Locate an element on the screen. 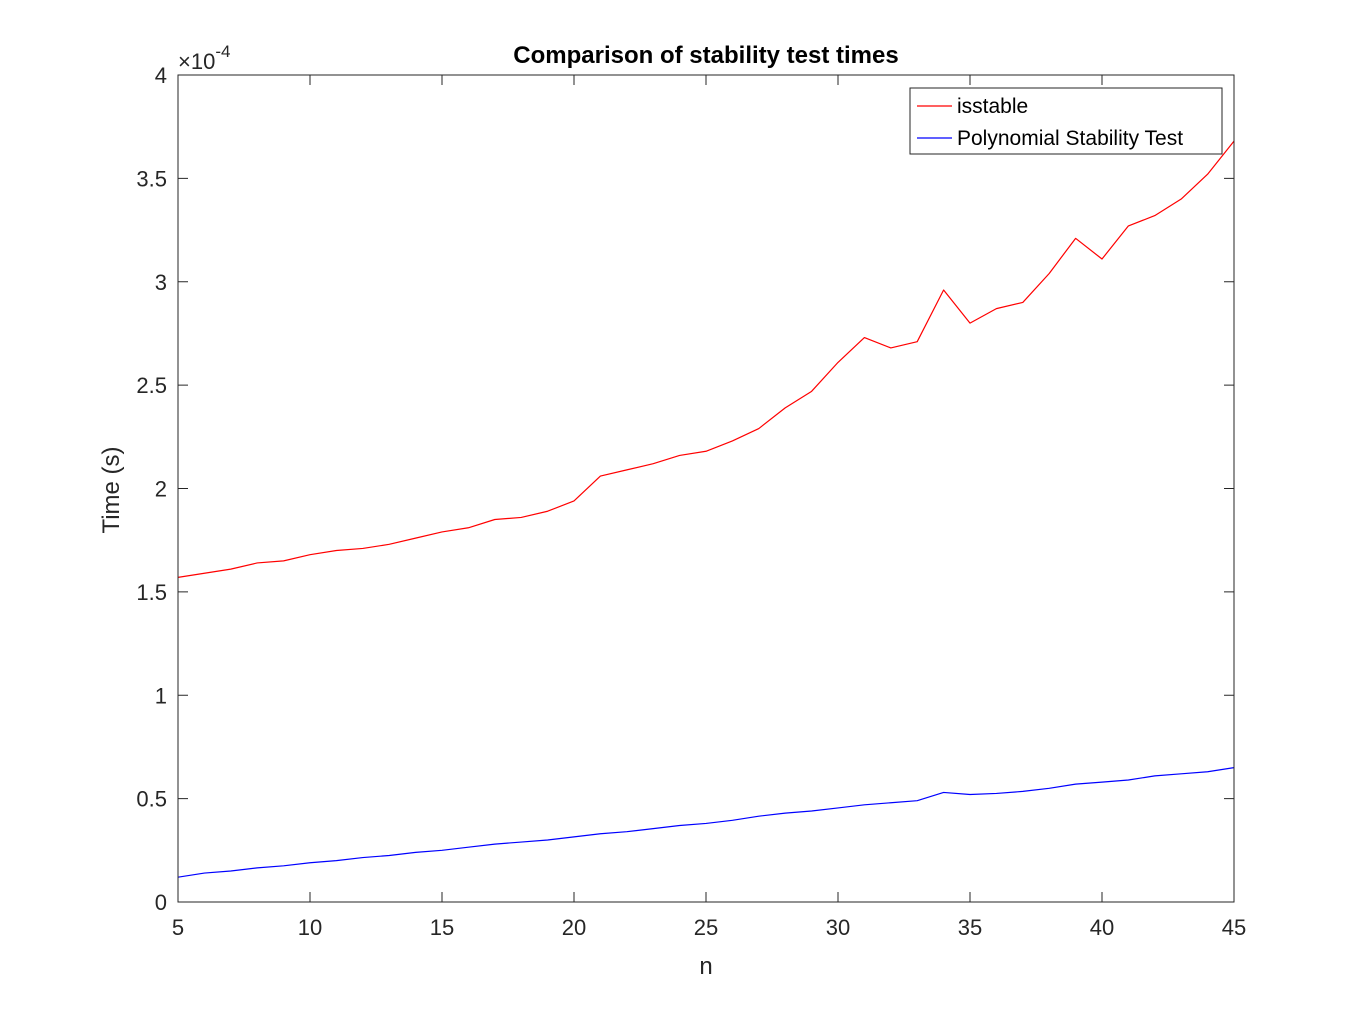 The height and width of the screenshot is (1013, 1363). legend-entry-label: Polynomial Stability Test is located at coordinates (1070, 138).